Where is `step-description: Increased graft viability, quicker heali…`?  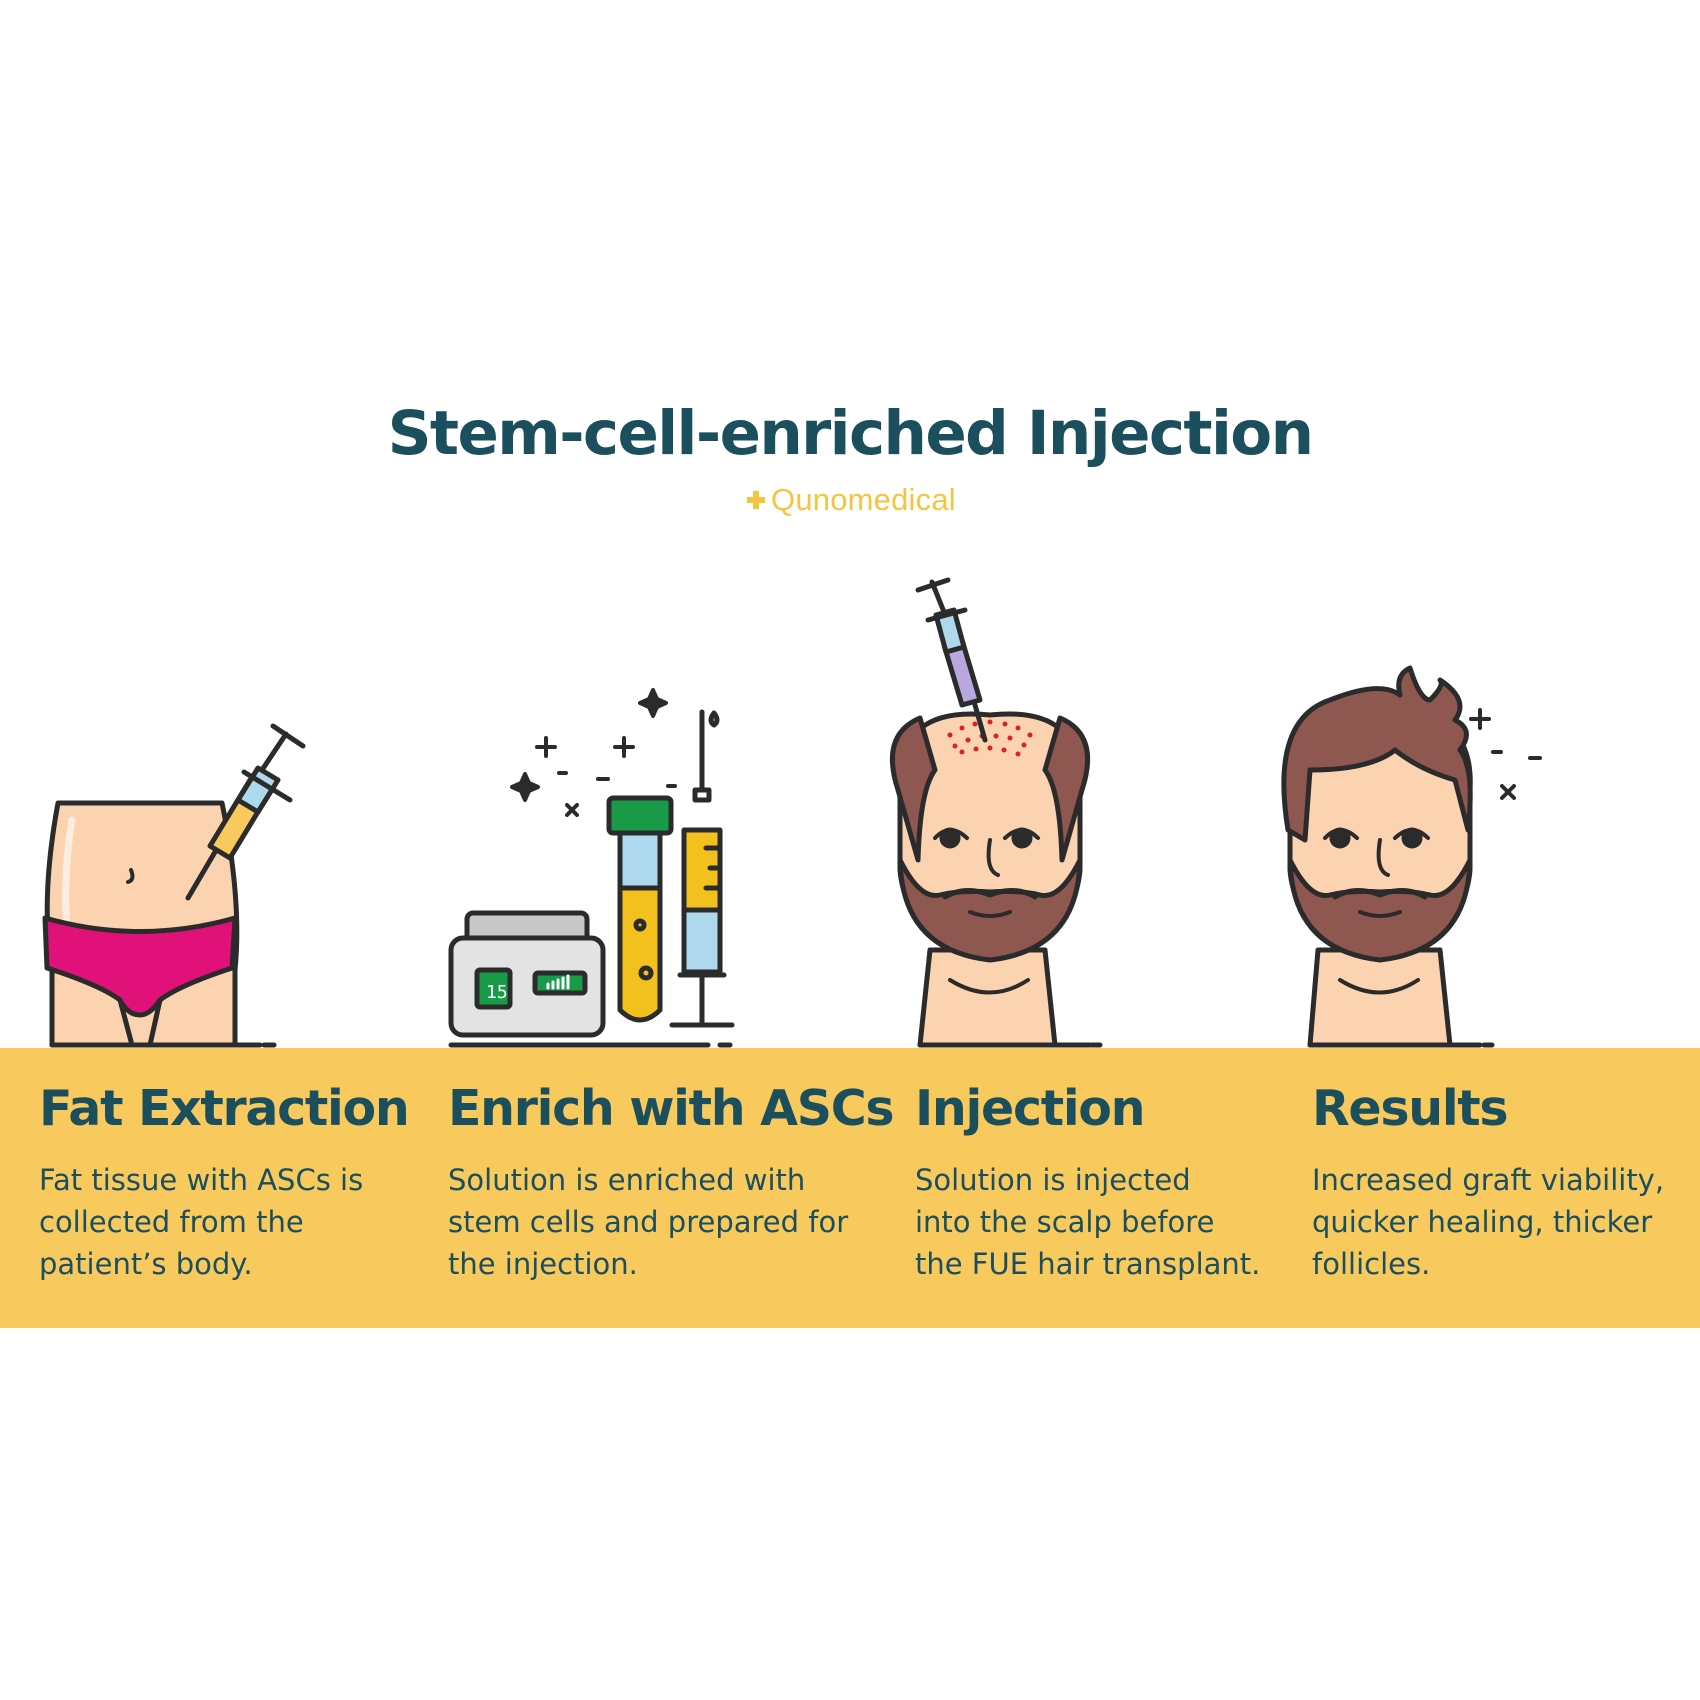
step-description: Increased graft viability, quicker heali… is located at coordinates (1488, 1222).